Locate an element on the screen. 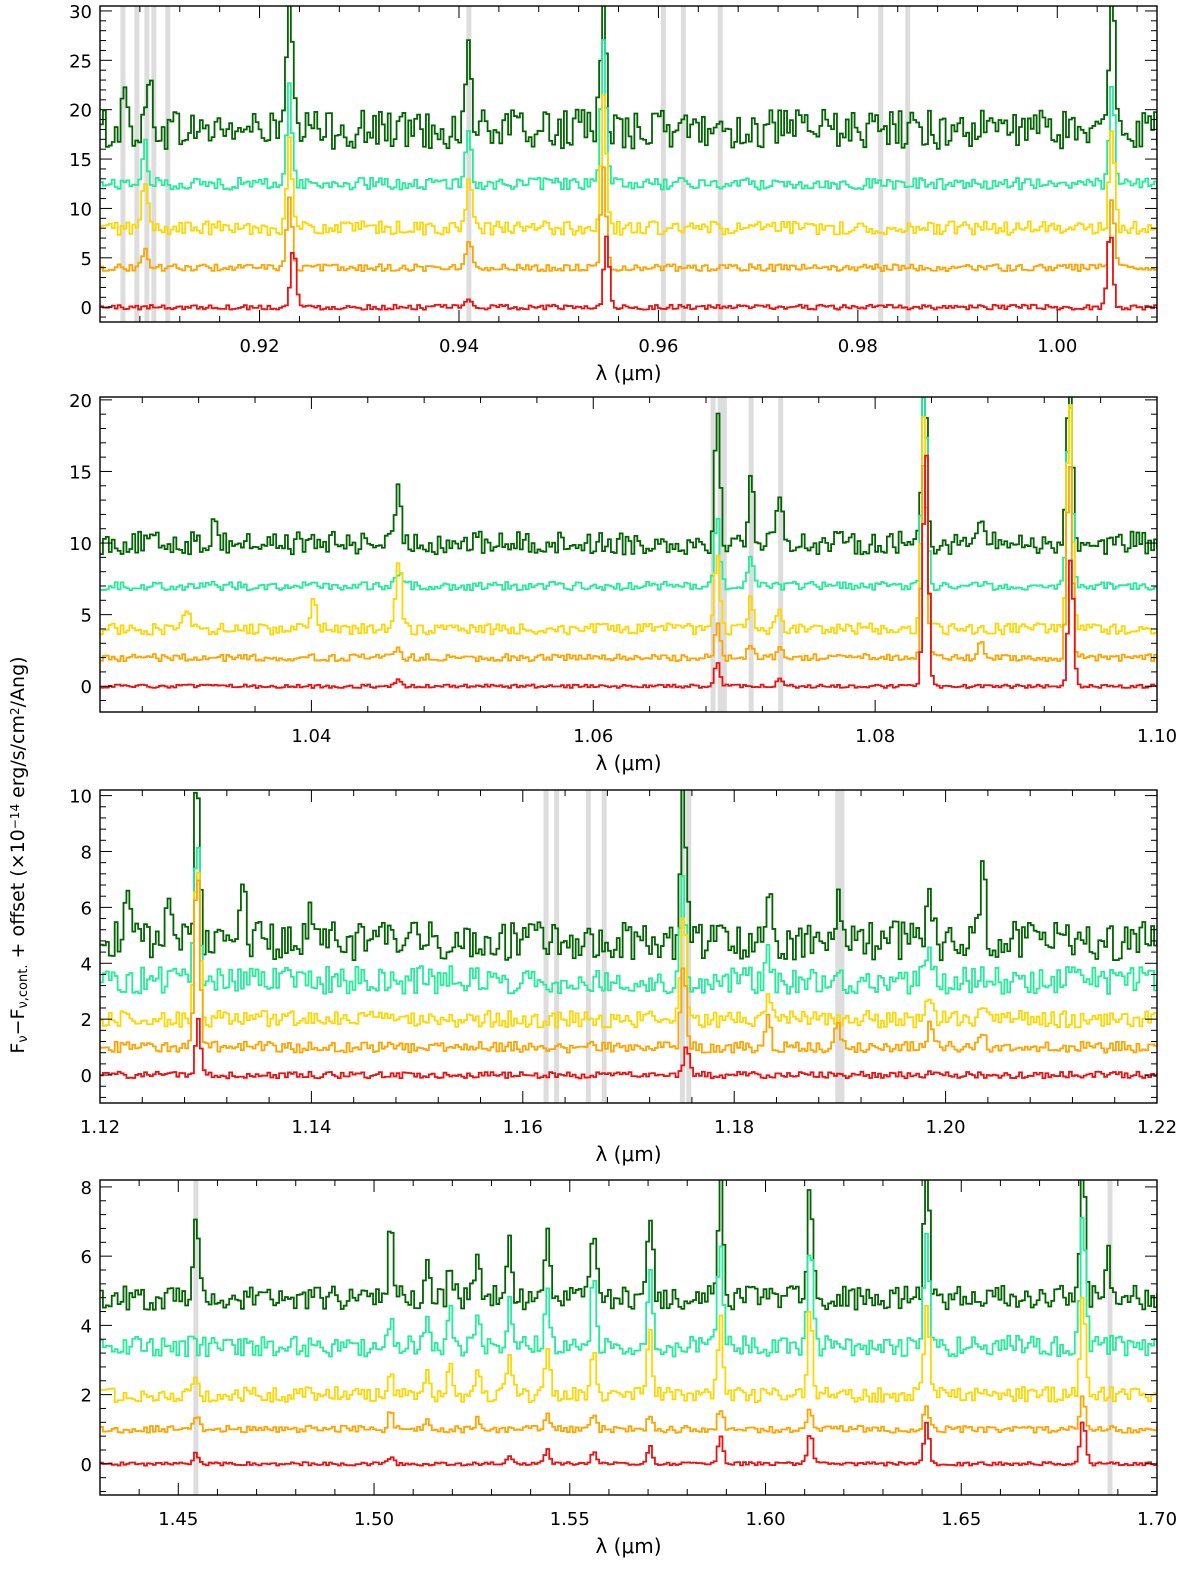  x-tick-label: 1.10 is located at coordinates (1157, 736).